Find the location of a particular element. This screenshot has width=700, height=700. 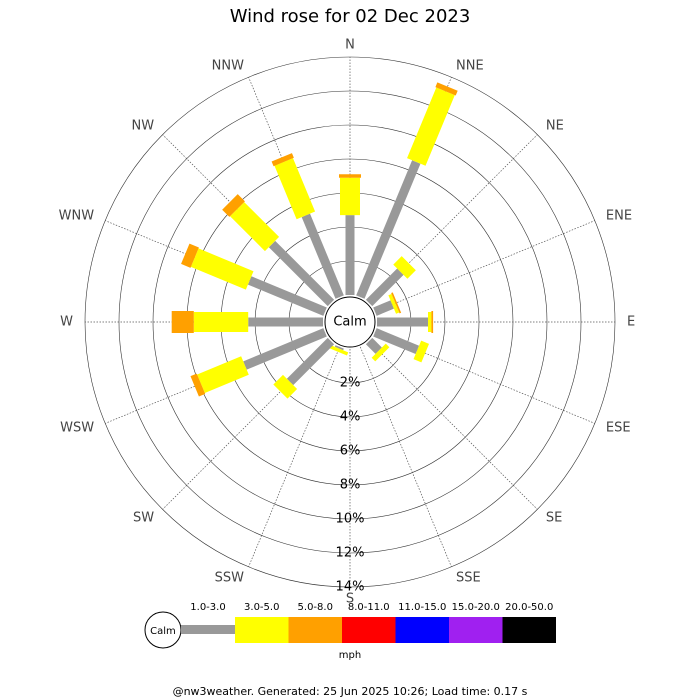

ring-label: 14% is located at coordinates (350, 587).